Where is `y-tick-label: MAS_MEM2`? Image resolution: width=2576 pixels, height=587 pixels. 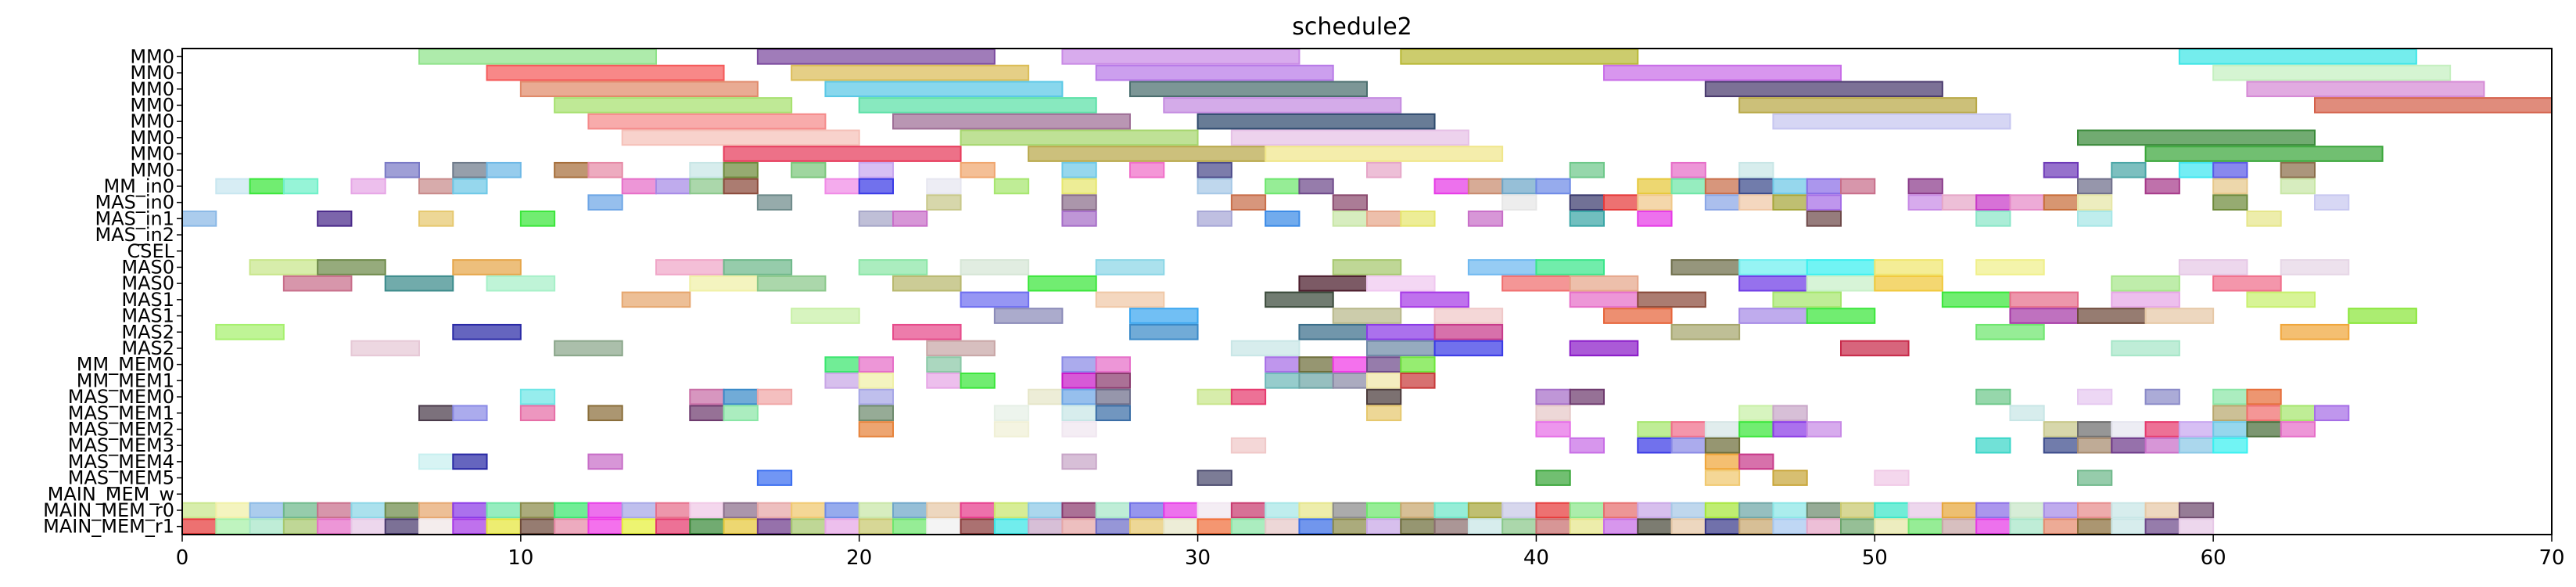
y-tick-label: MAS_MEM2 is located at coordinates (121, 429).